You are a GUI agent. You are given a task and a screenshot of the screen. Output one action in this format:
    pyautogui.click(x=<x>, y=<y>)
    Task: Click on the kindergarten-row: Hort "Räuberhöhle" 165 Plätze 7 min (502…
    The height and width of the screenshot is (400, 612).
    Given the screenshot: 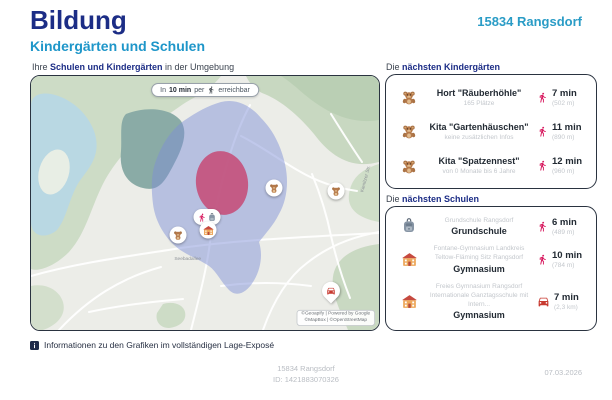 What is the action you would take?
    pyautogui.click(x=491, y=97)
    